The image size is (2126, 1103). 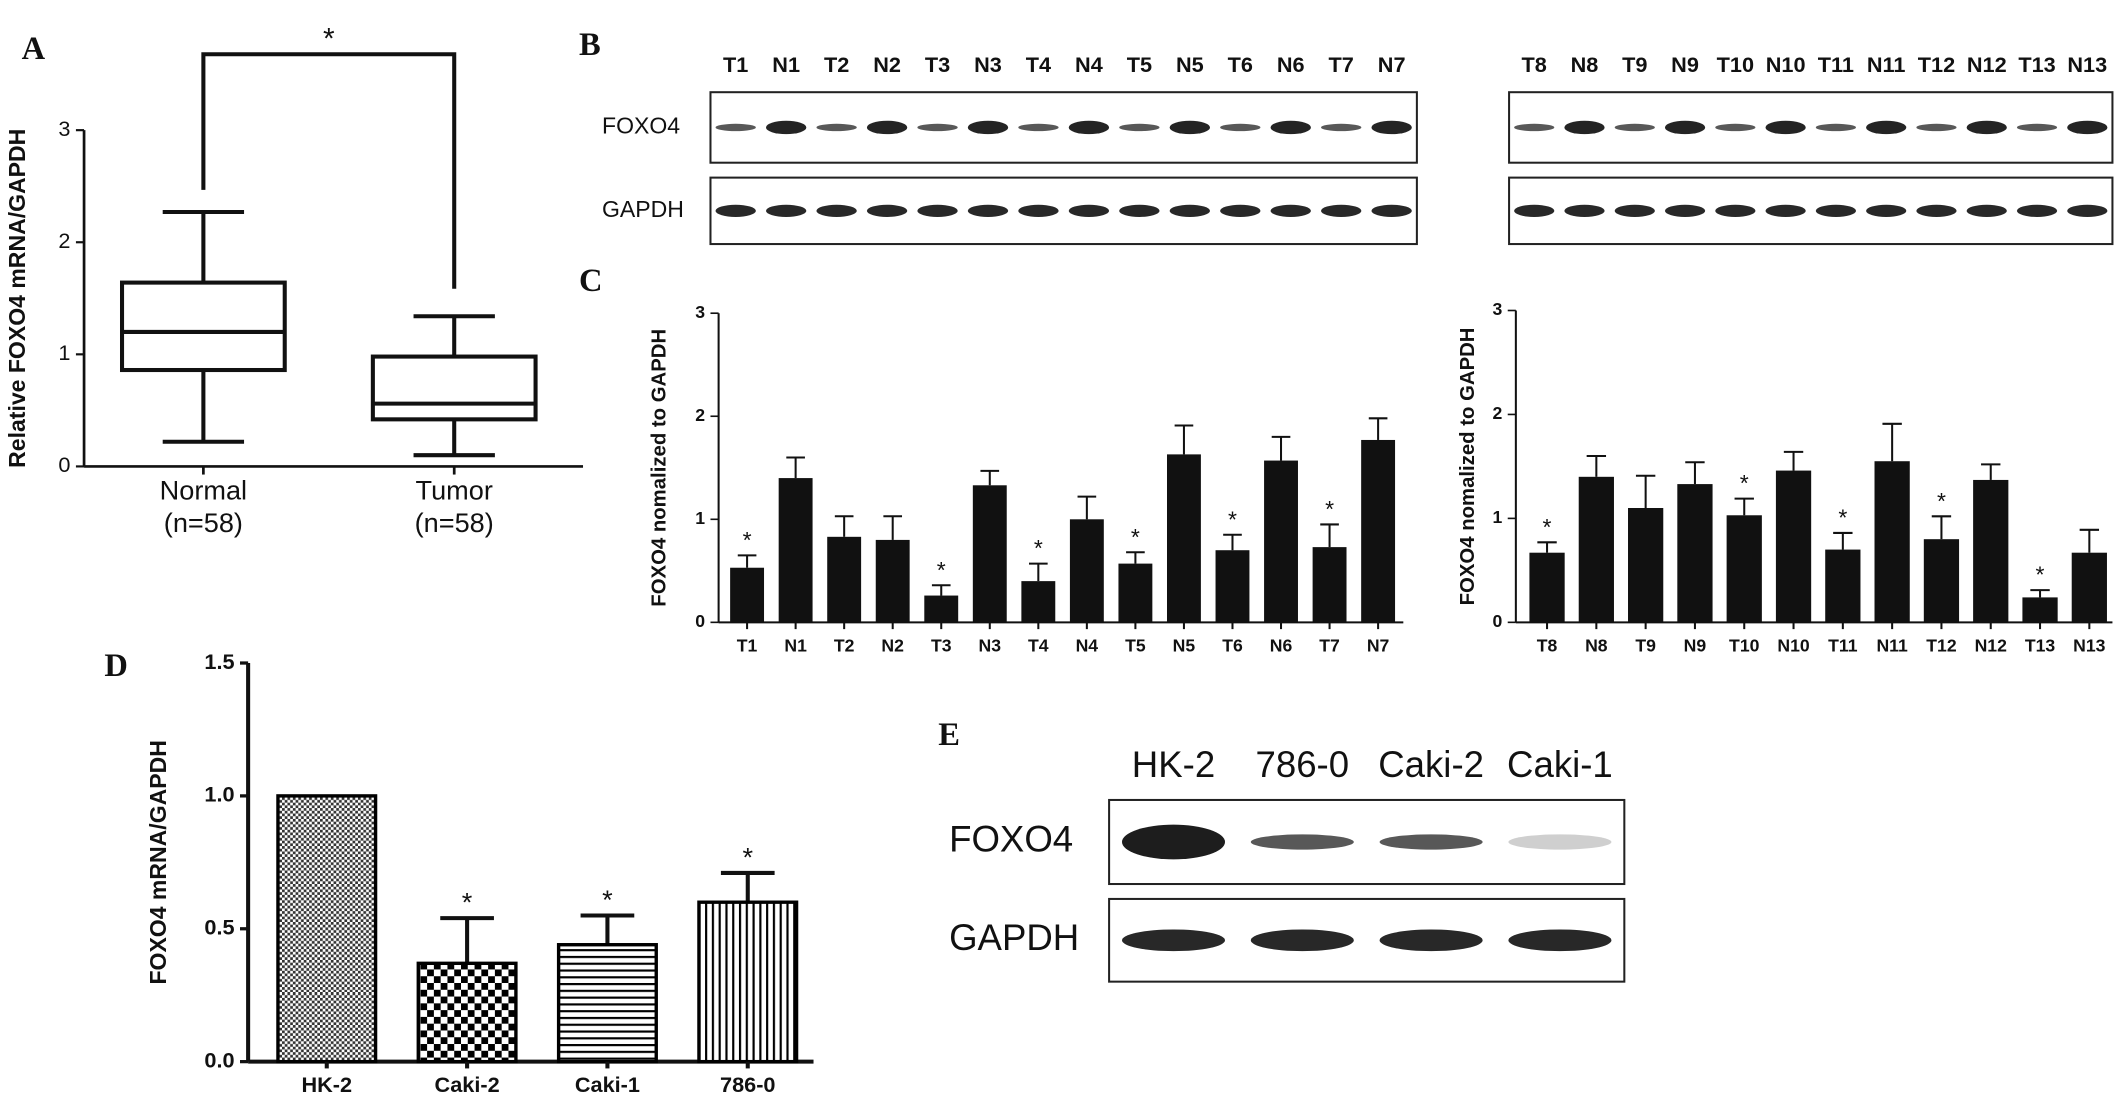 What do you see at coordinates (1184, 645) in the screenshot?
I see `x-tick-label: N5` at bounding box center [1184, 645].